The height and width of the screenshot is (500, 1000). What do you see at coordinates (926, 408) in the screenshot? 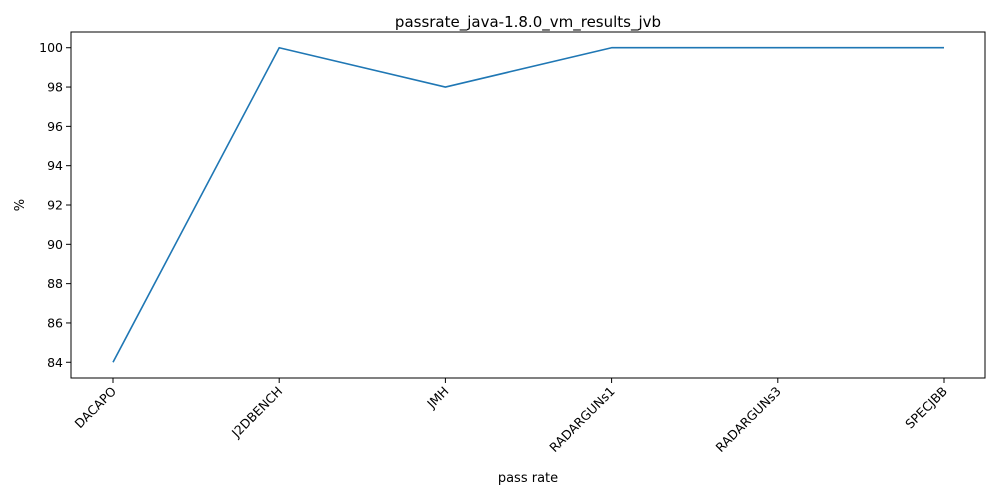
I see `x-tick-label: SPECJBB` at bounding box center [926, 408].